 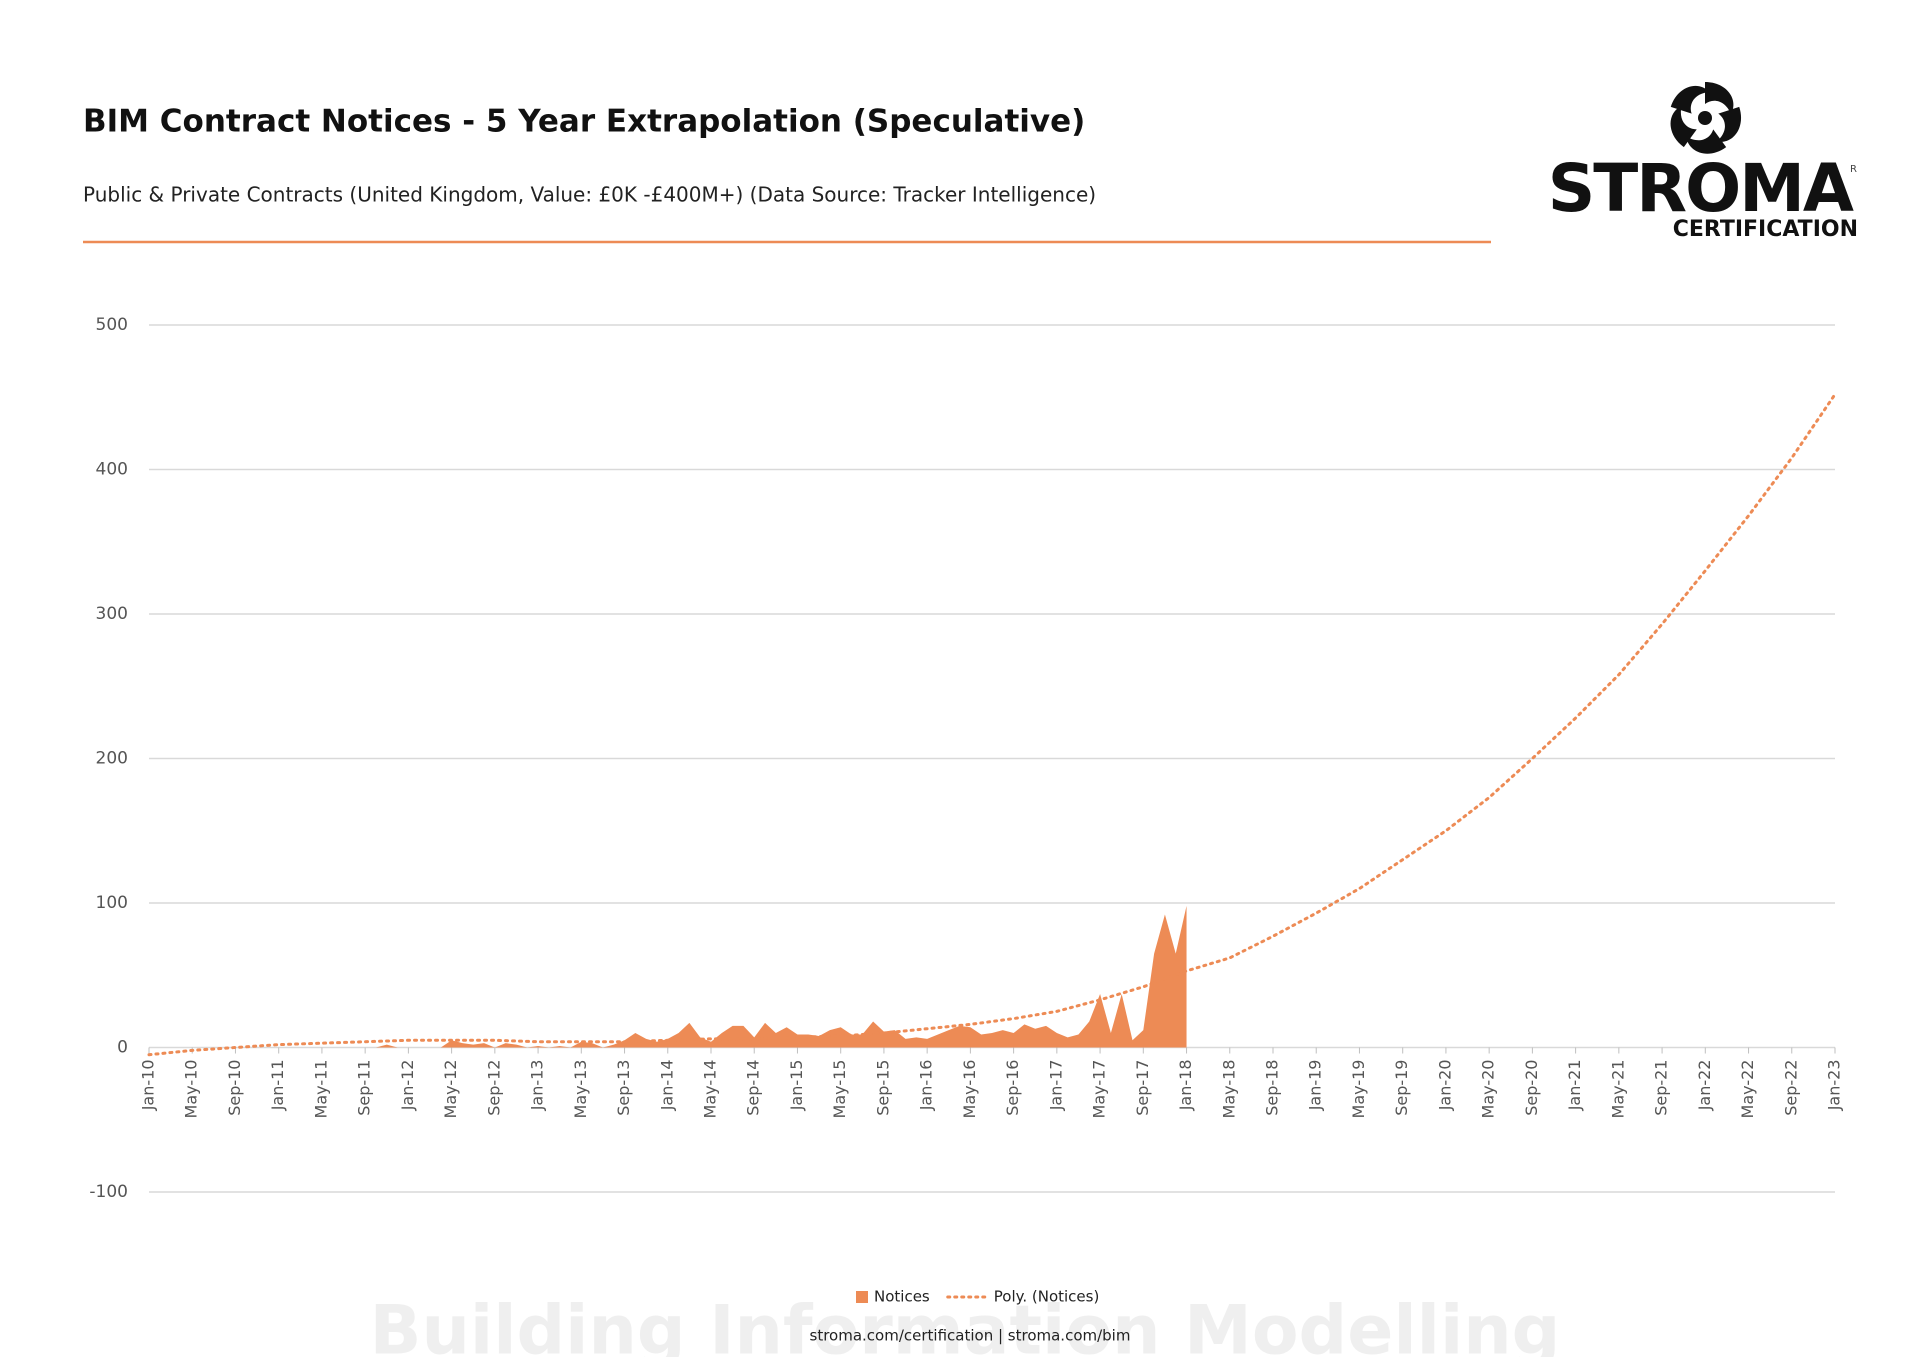 What do you see at coordinates (1047, 1297) in the screenshot?
I see `legend-label: Poly. (Notices)` at bounding box center [1047, 1297].